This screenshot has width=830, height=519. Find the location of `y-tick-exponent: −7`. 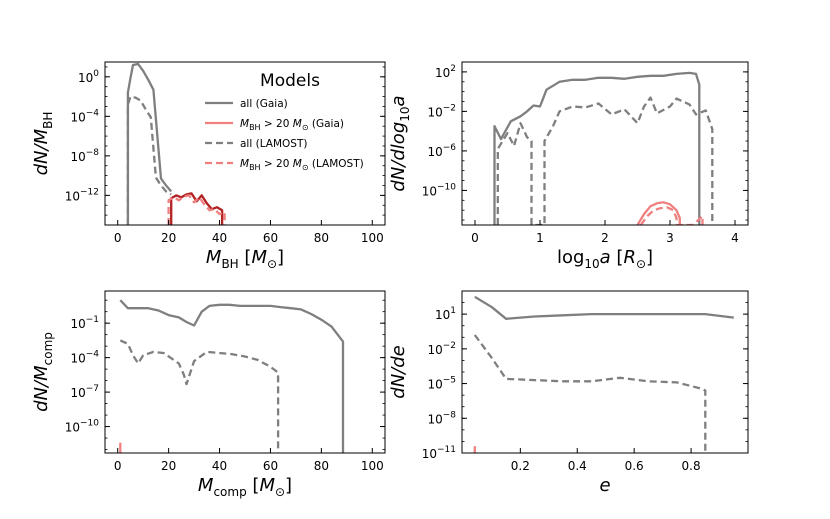

y-tick-exponent: −7 is located at coordinates (92, 389).